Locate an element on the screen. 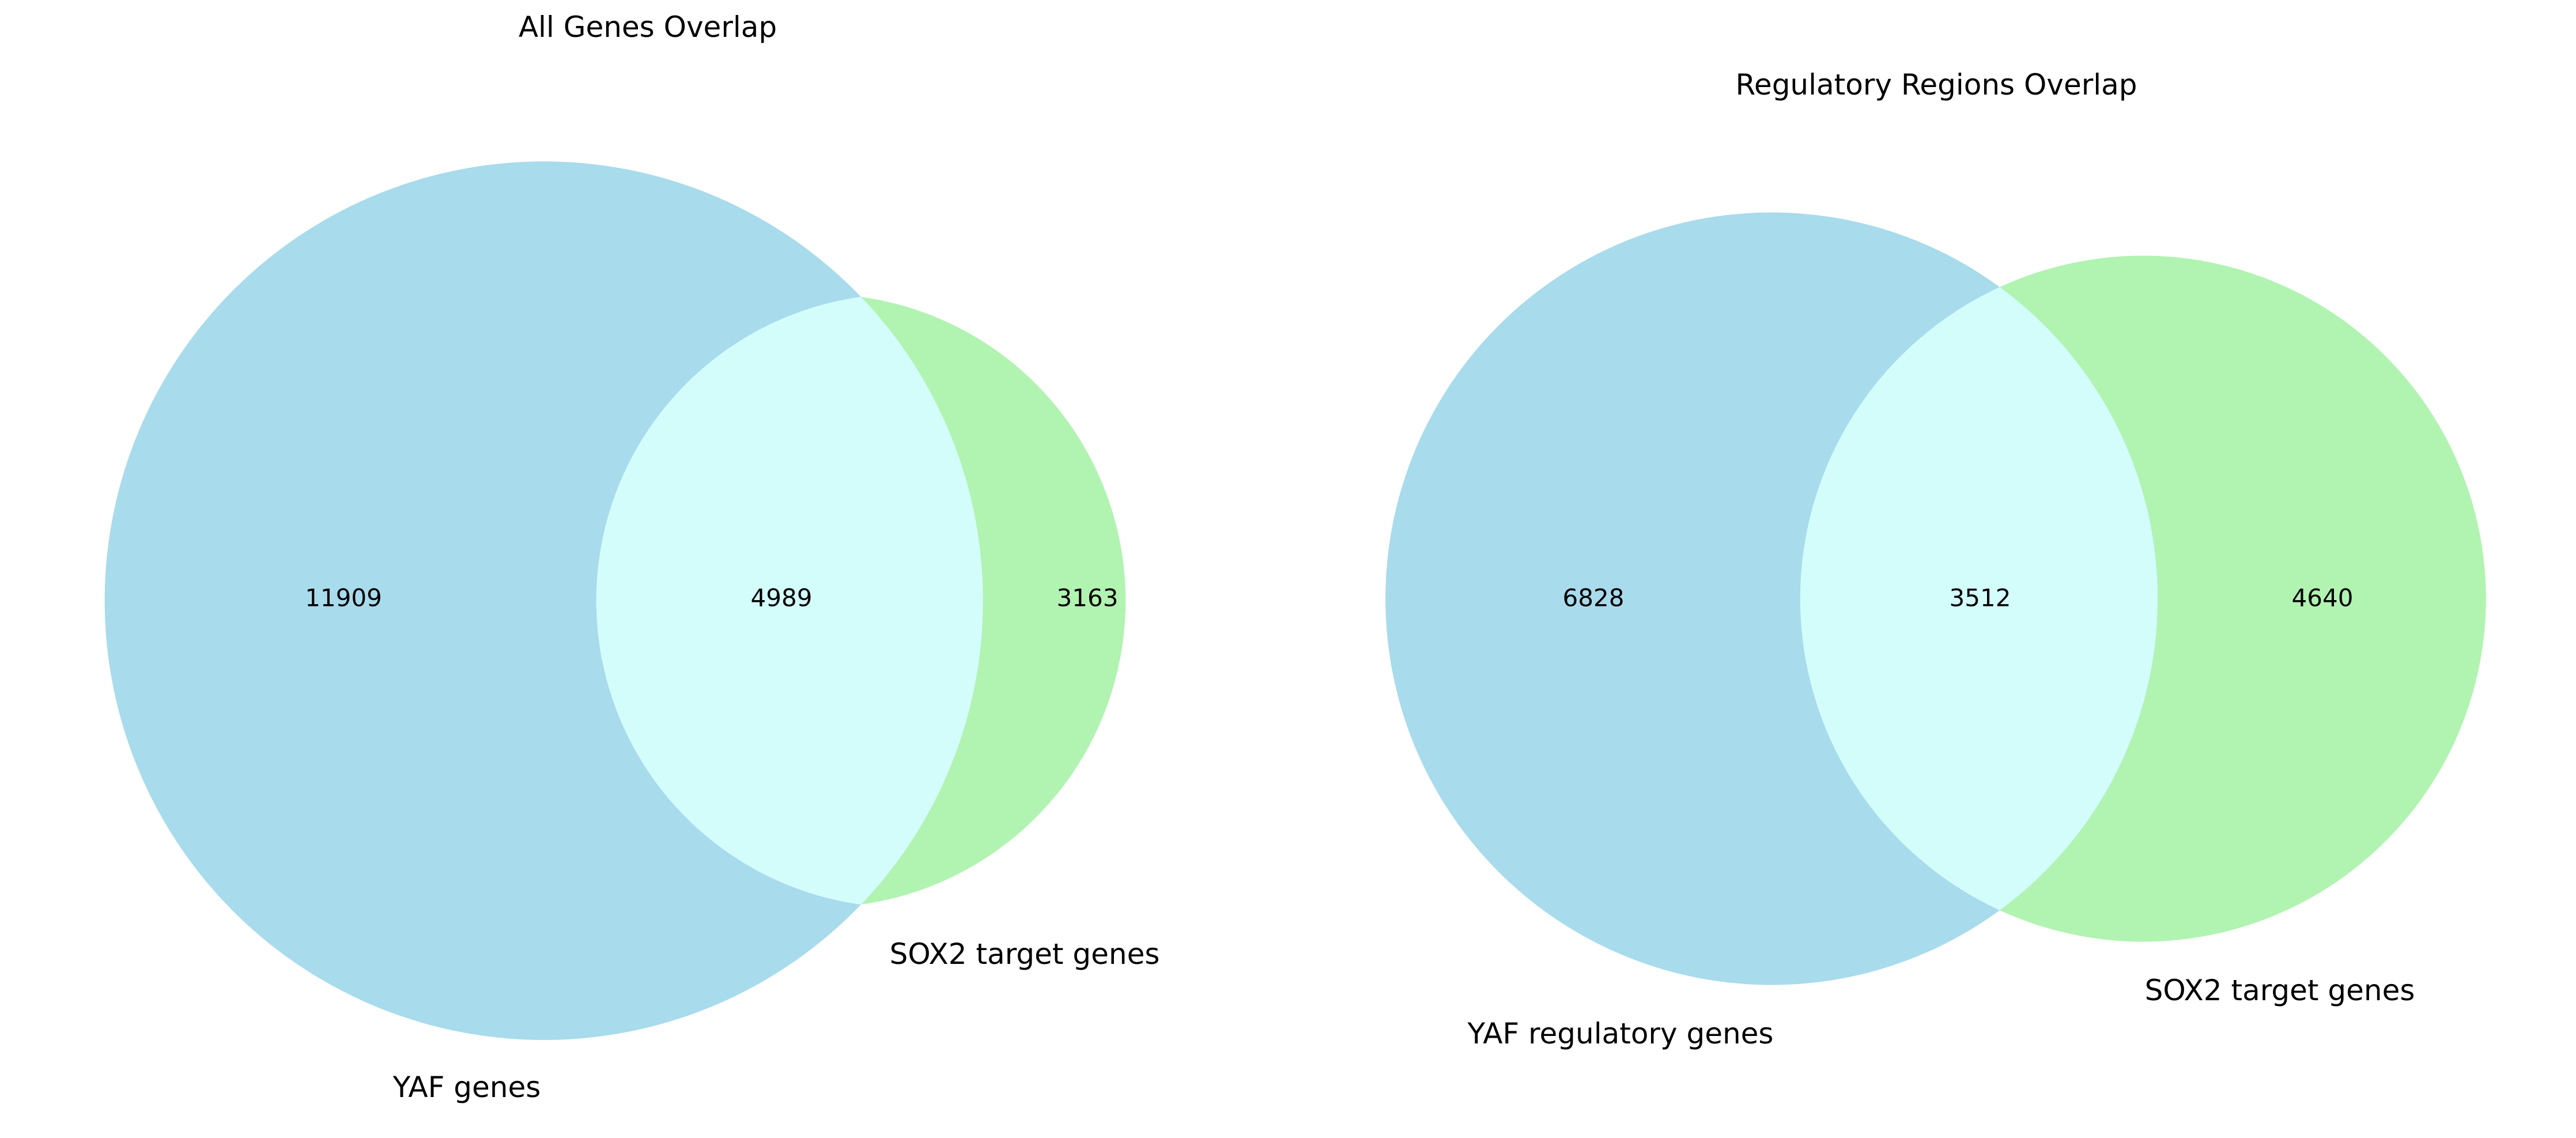  count-set-b-only: 3163 is located at coordinates (1088, 598).